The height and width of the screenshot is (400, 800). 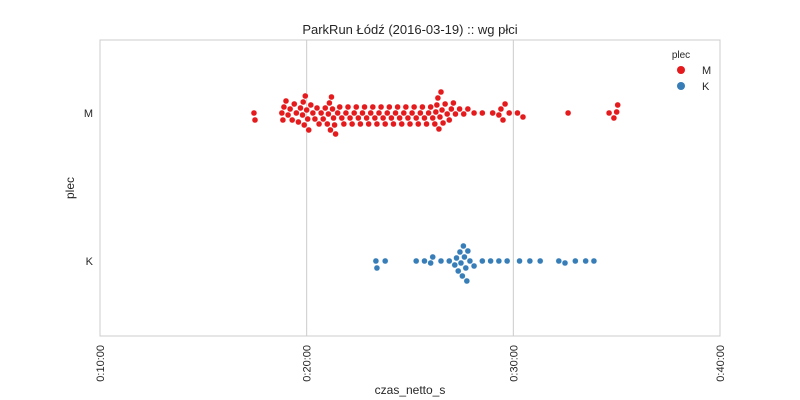 I want to click on legend-title: plec, so click(x=681, y=55).